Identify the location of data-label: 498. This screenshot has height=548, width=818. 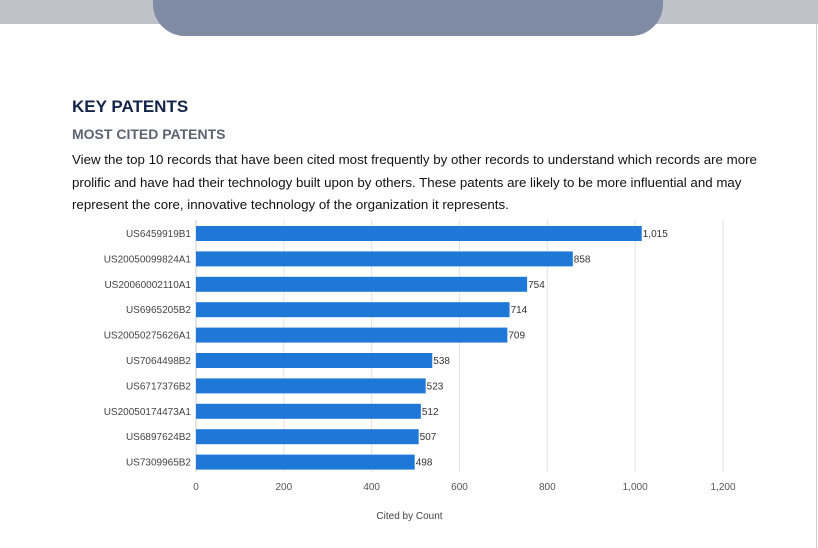
(424, 463).